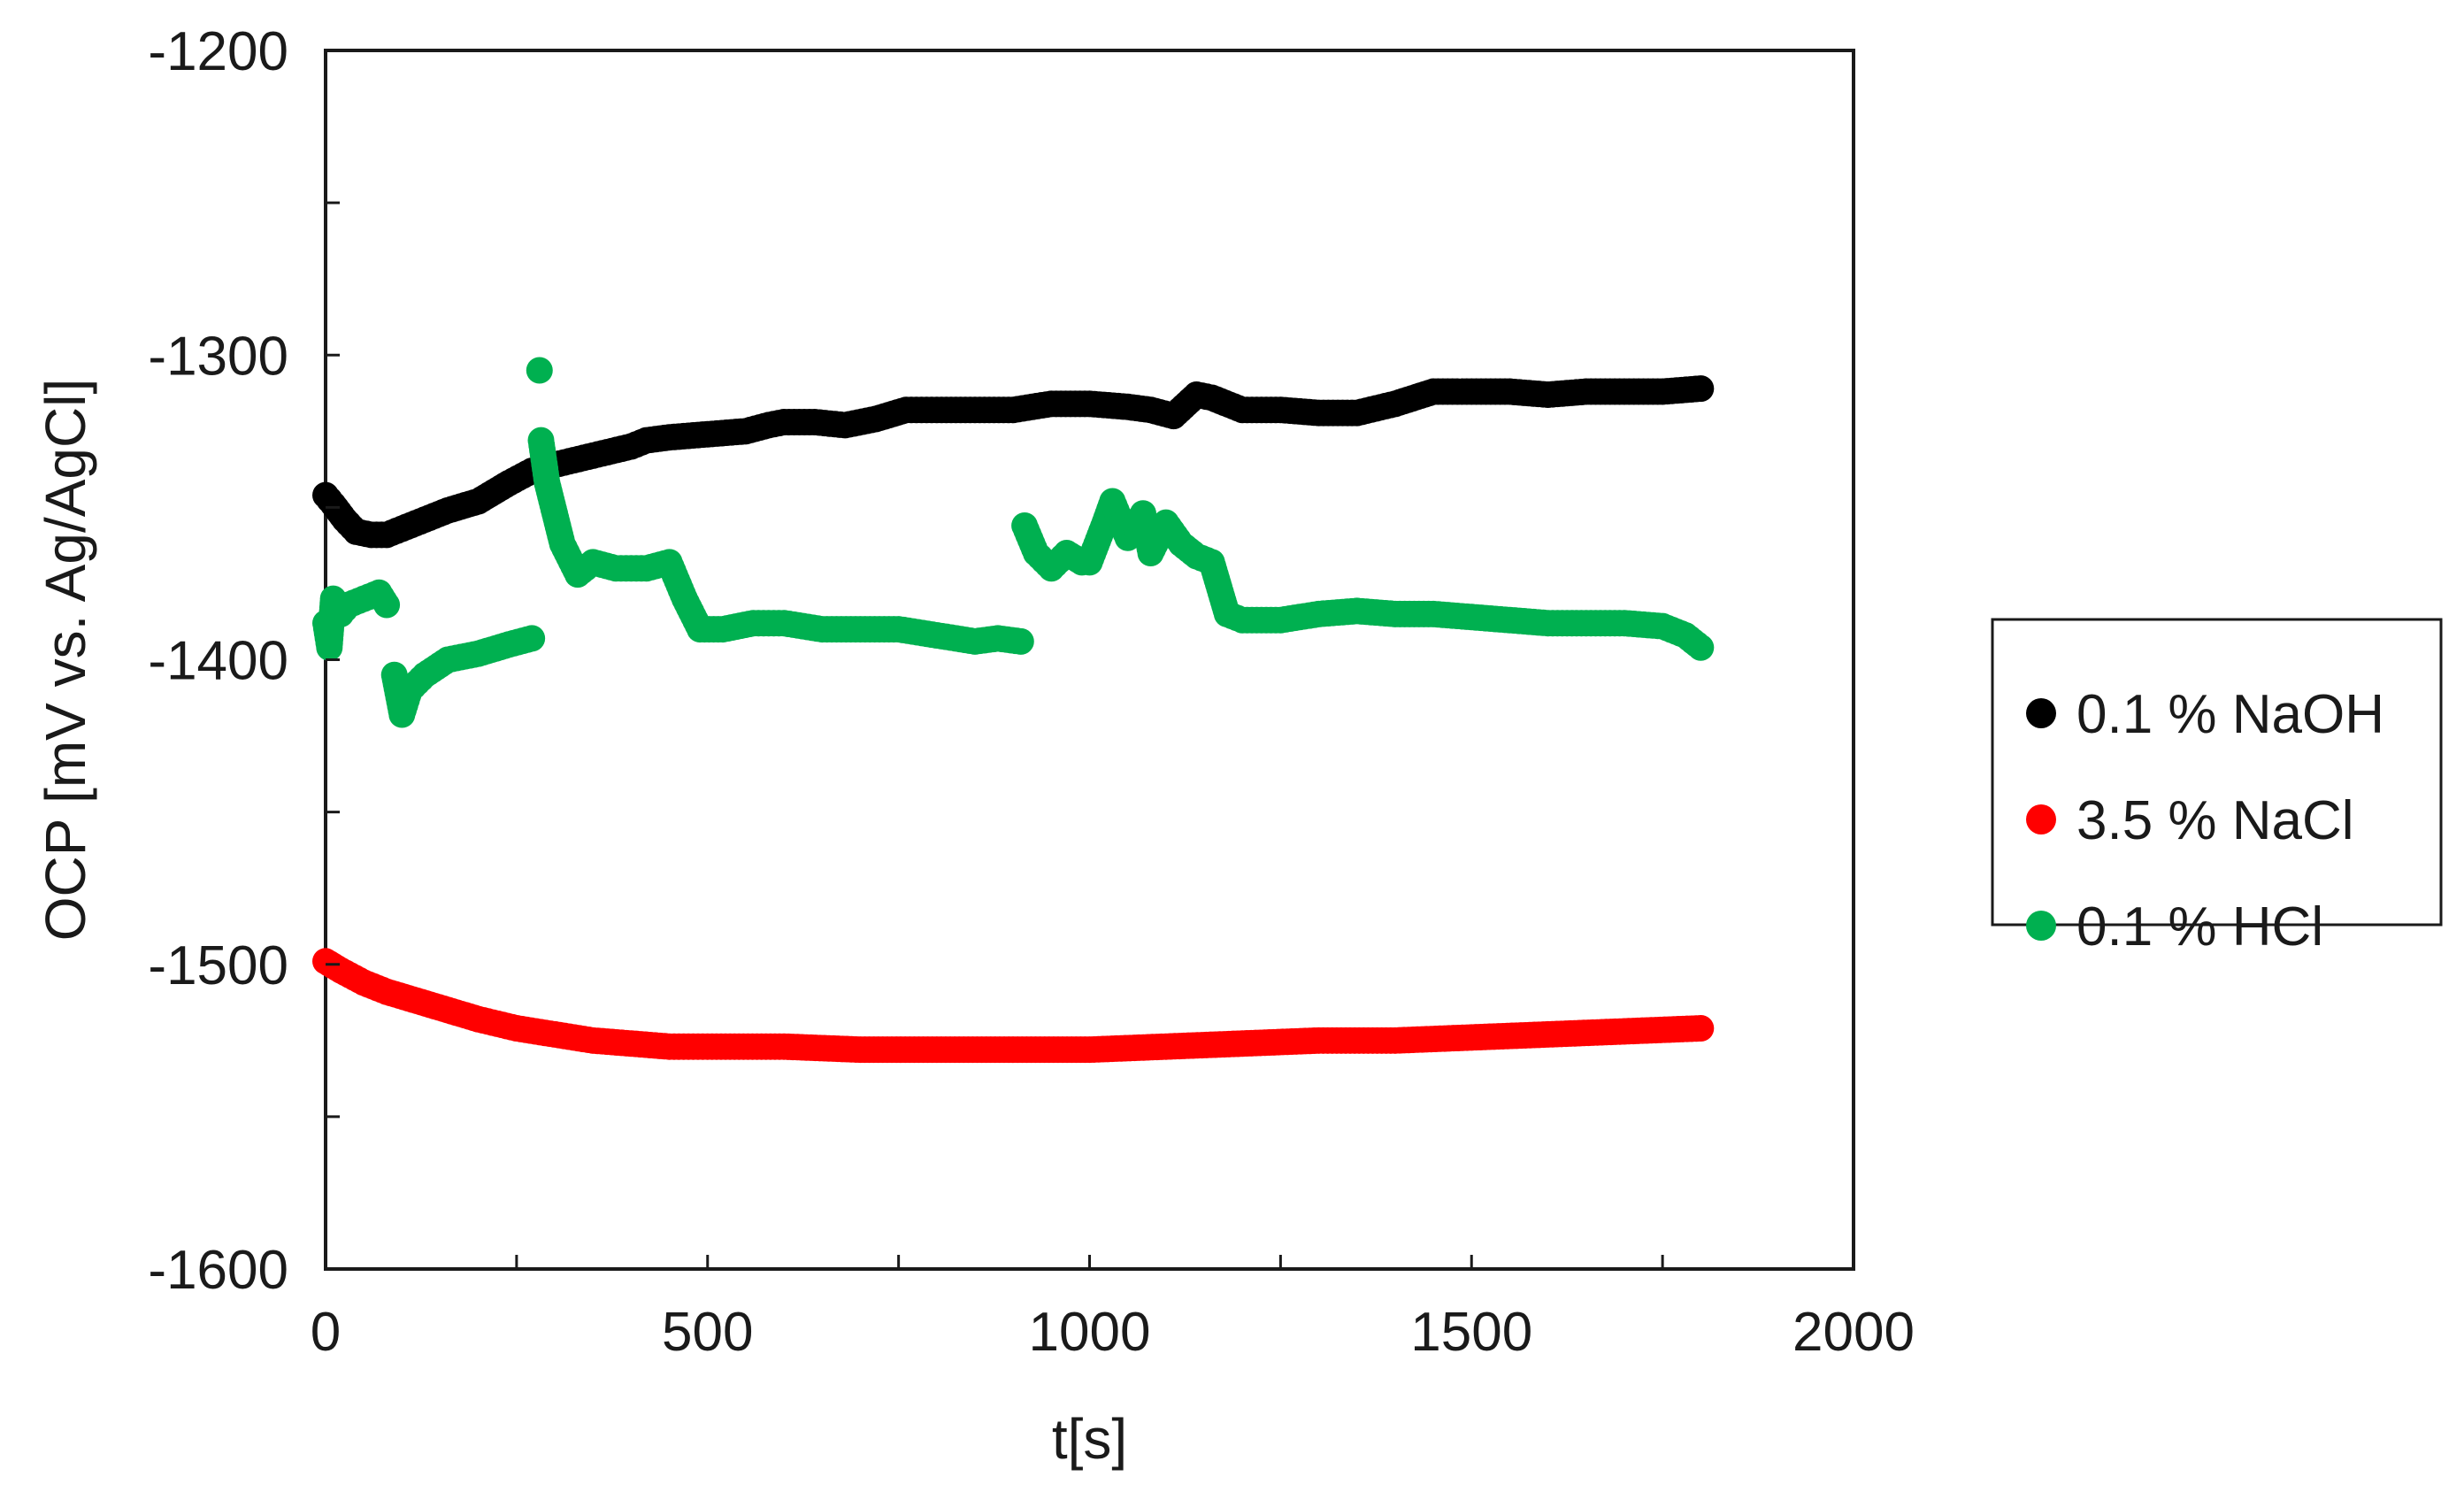 The image size is (2464, 1492). I want to click on y-axis-title: OCP [mV vs. Ag/AgCl], so click(66, 660).